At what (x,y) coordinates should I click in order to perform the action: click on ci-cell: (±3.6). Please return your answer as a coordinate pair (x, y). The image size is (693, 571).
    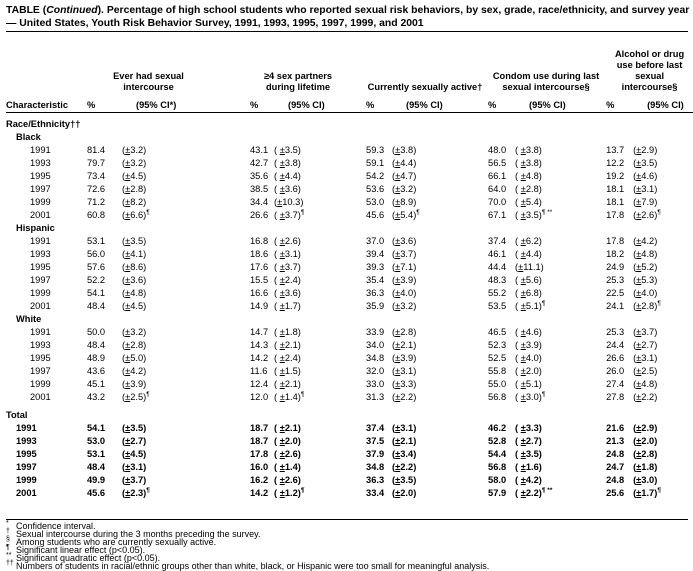
    Looking at the image, I should click on (404, 241).